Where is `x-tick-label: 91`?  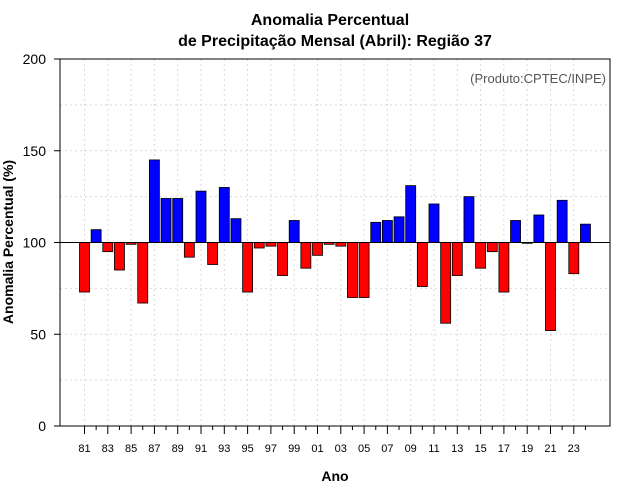
x-tick-label: 91 is located at coordinates (201, 449).